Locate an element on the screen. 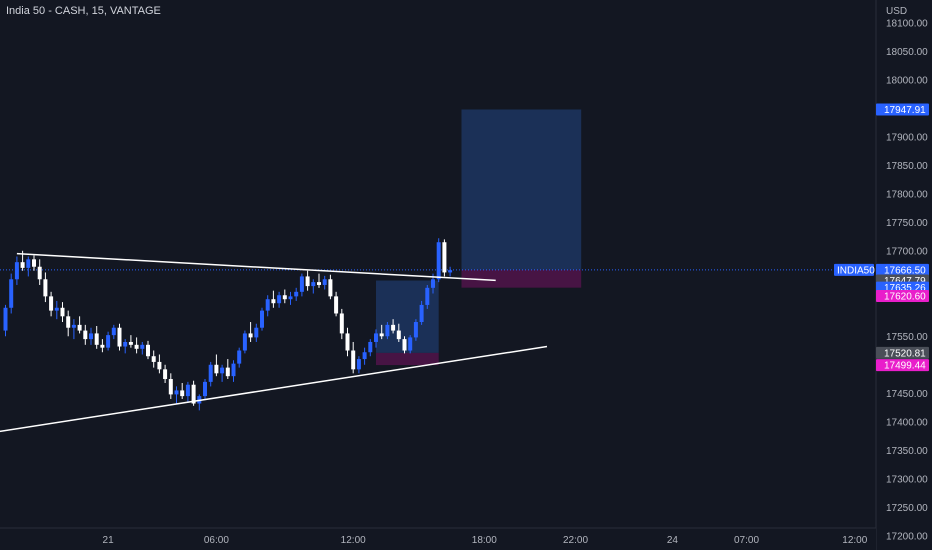 This screenshot has height=550, width=932. price-label-box is located at coordinates (902, 352).